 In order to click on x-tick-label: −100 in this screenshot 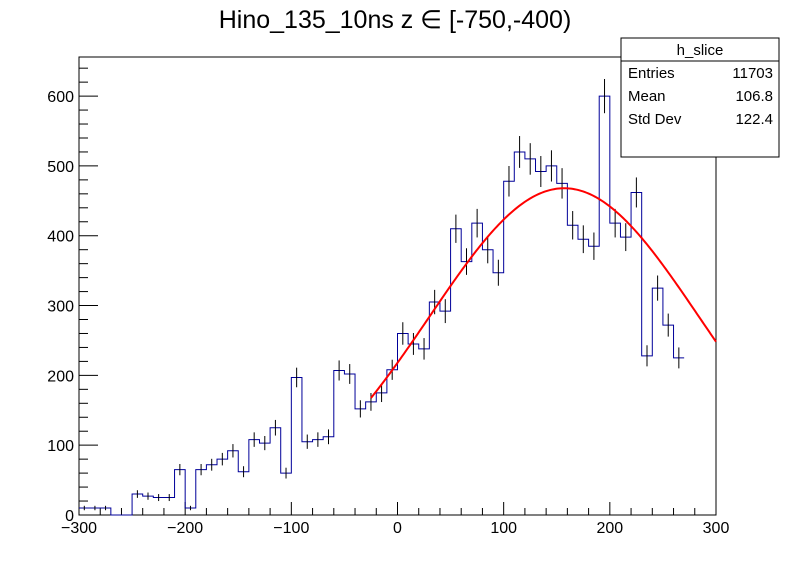, I will do `click(291, 528)`.